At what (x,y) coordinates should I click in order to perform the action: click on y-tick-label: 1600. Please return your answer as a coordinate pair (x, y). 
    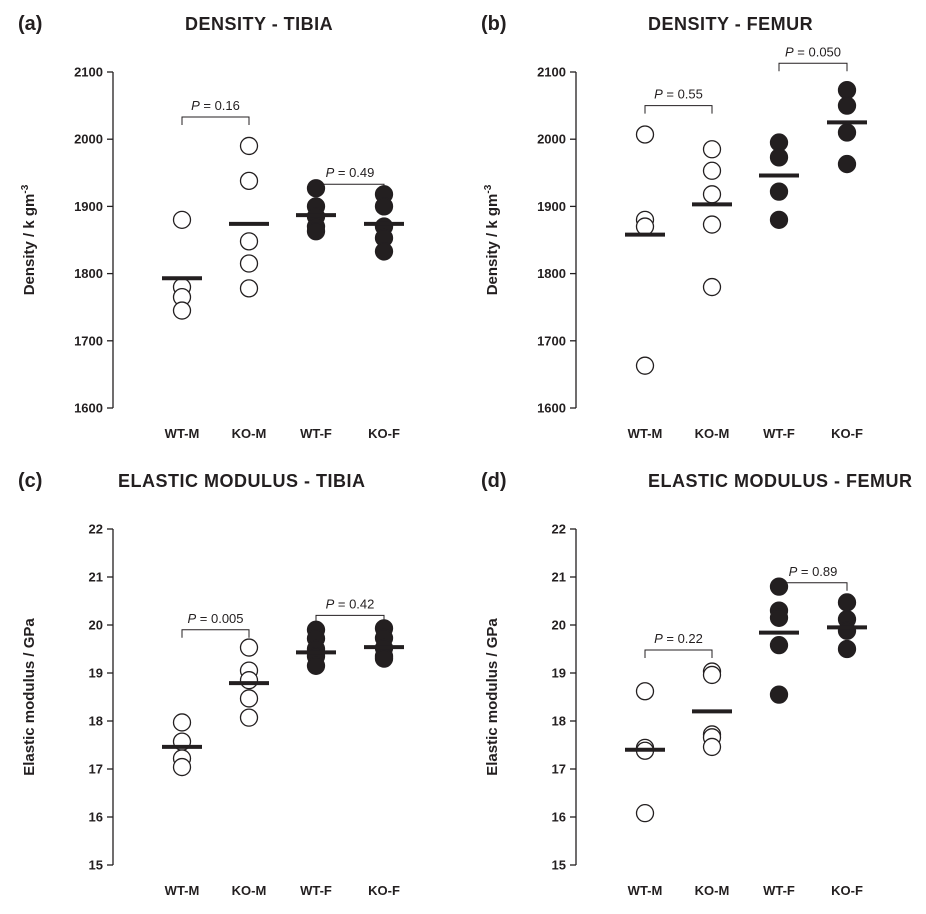
    Looking at the image, I should click on (551, 408).